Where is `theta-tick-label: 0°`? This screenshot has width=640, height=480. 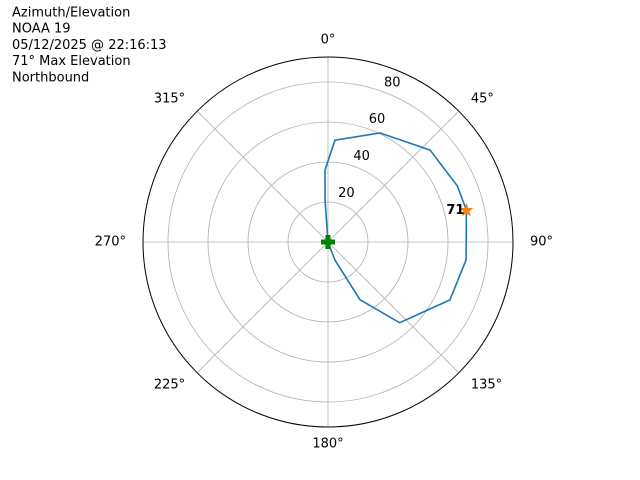
theta-tick-label: 0° is located at coordinates (328, 40).